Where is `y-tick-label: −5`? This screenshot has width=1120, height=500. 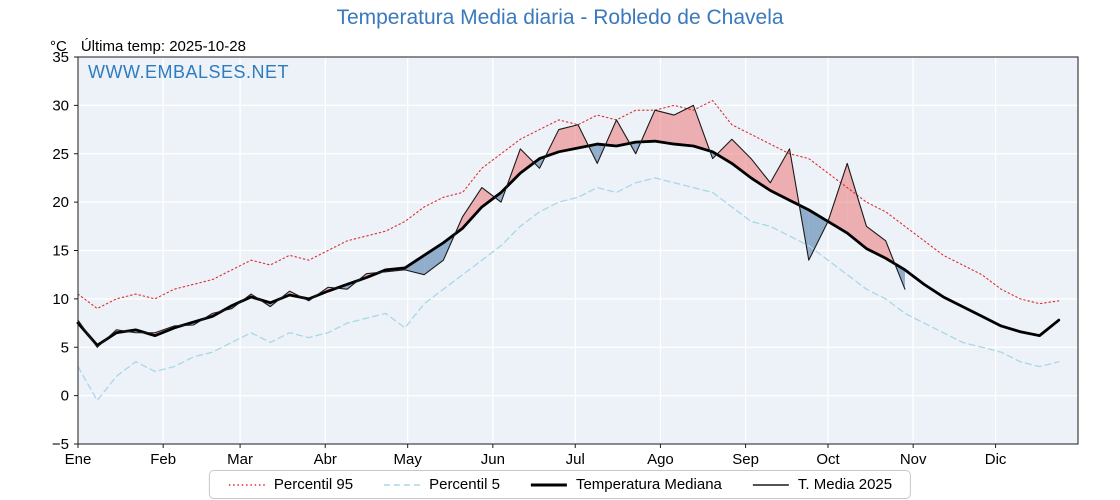 y-tick-label: −5 is located at coordinates (60, 444).